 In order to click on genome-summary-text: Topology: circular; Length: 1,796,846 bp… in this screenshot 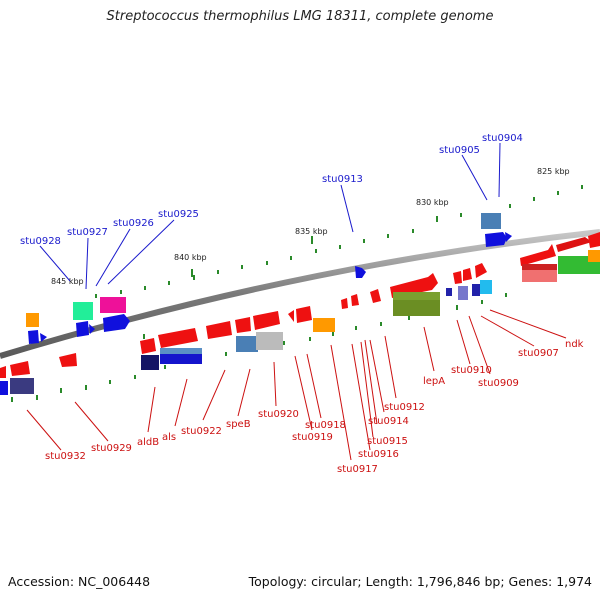, I will do `click(420, 581)`.